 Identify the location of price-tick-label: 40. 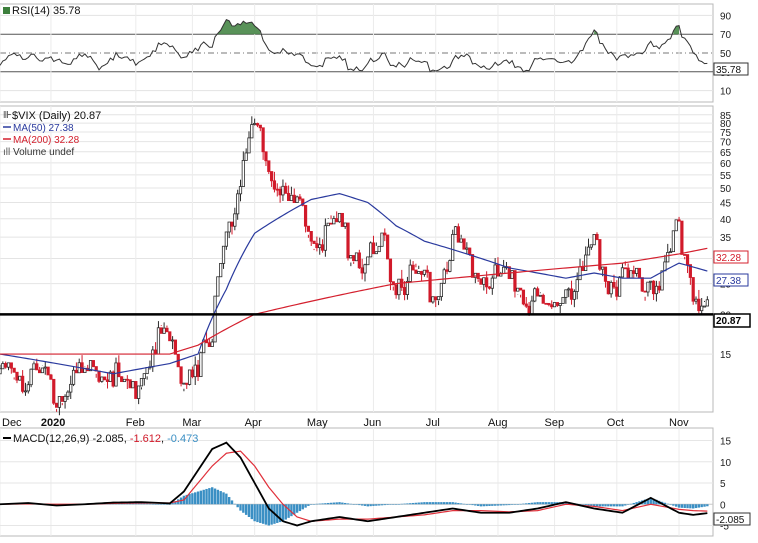
(726, 220).